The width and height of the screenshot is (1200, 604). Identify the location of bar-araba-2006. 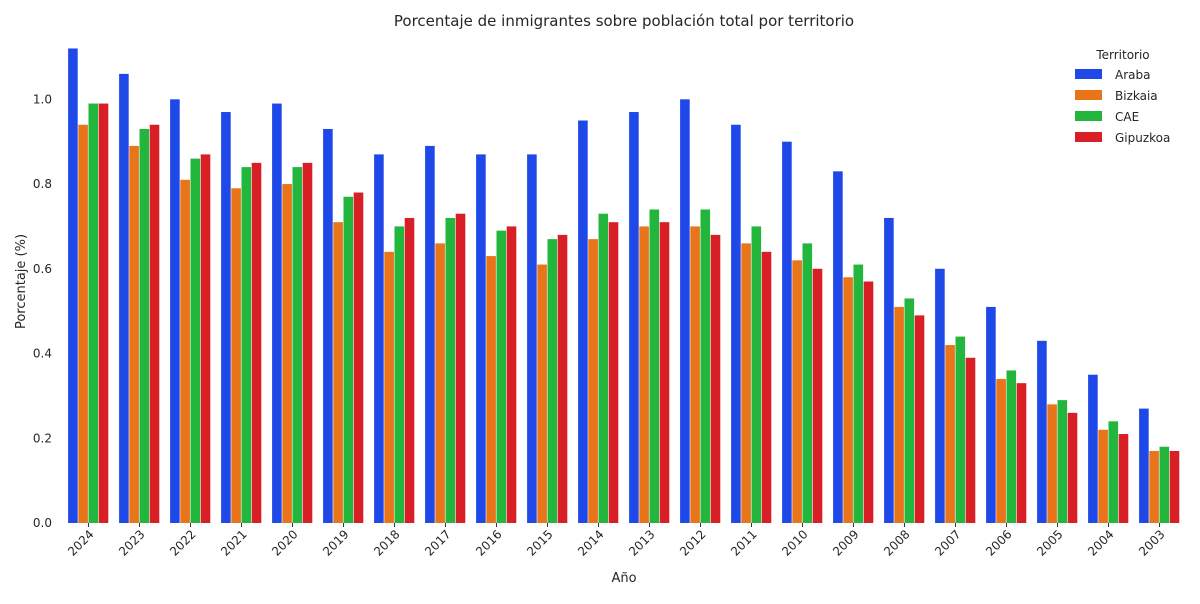
(991, 414).